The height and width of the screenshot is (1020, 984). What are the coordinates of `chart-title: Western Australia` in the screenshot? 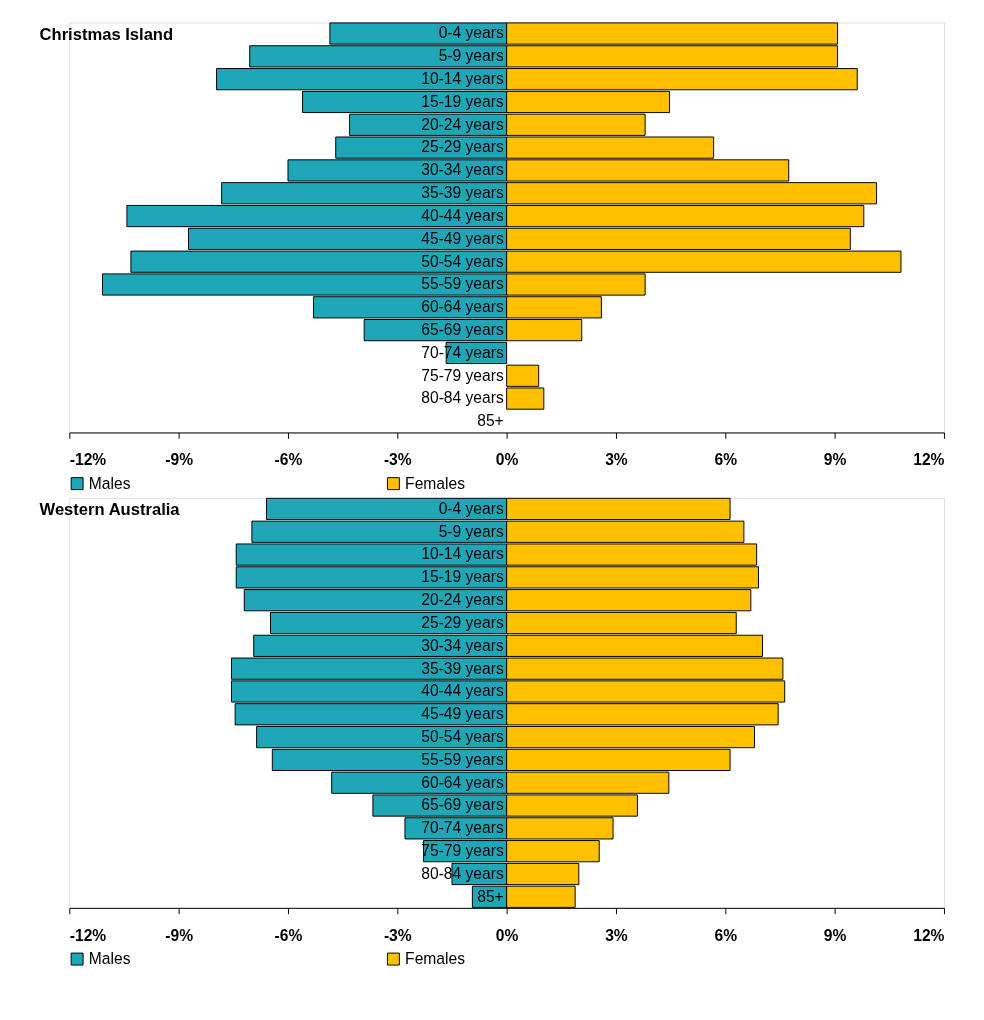 It's located at (110, 510).